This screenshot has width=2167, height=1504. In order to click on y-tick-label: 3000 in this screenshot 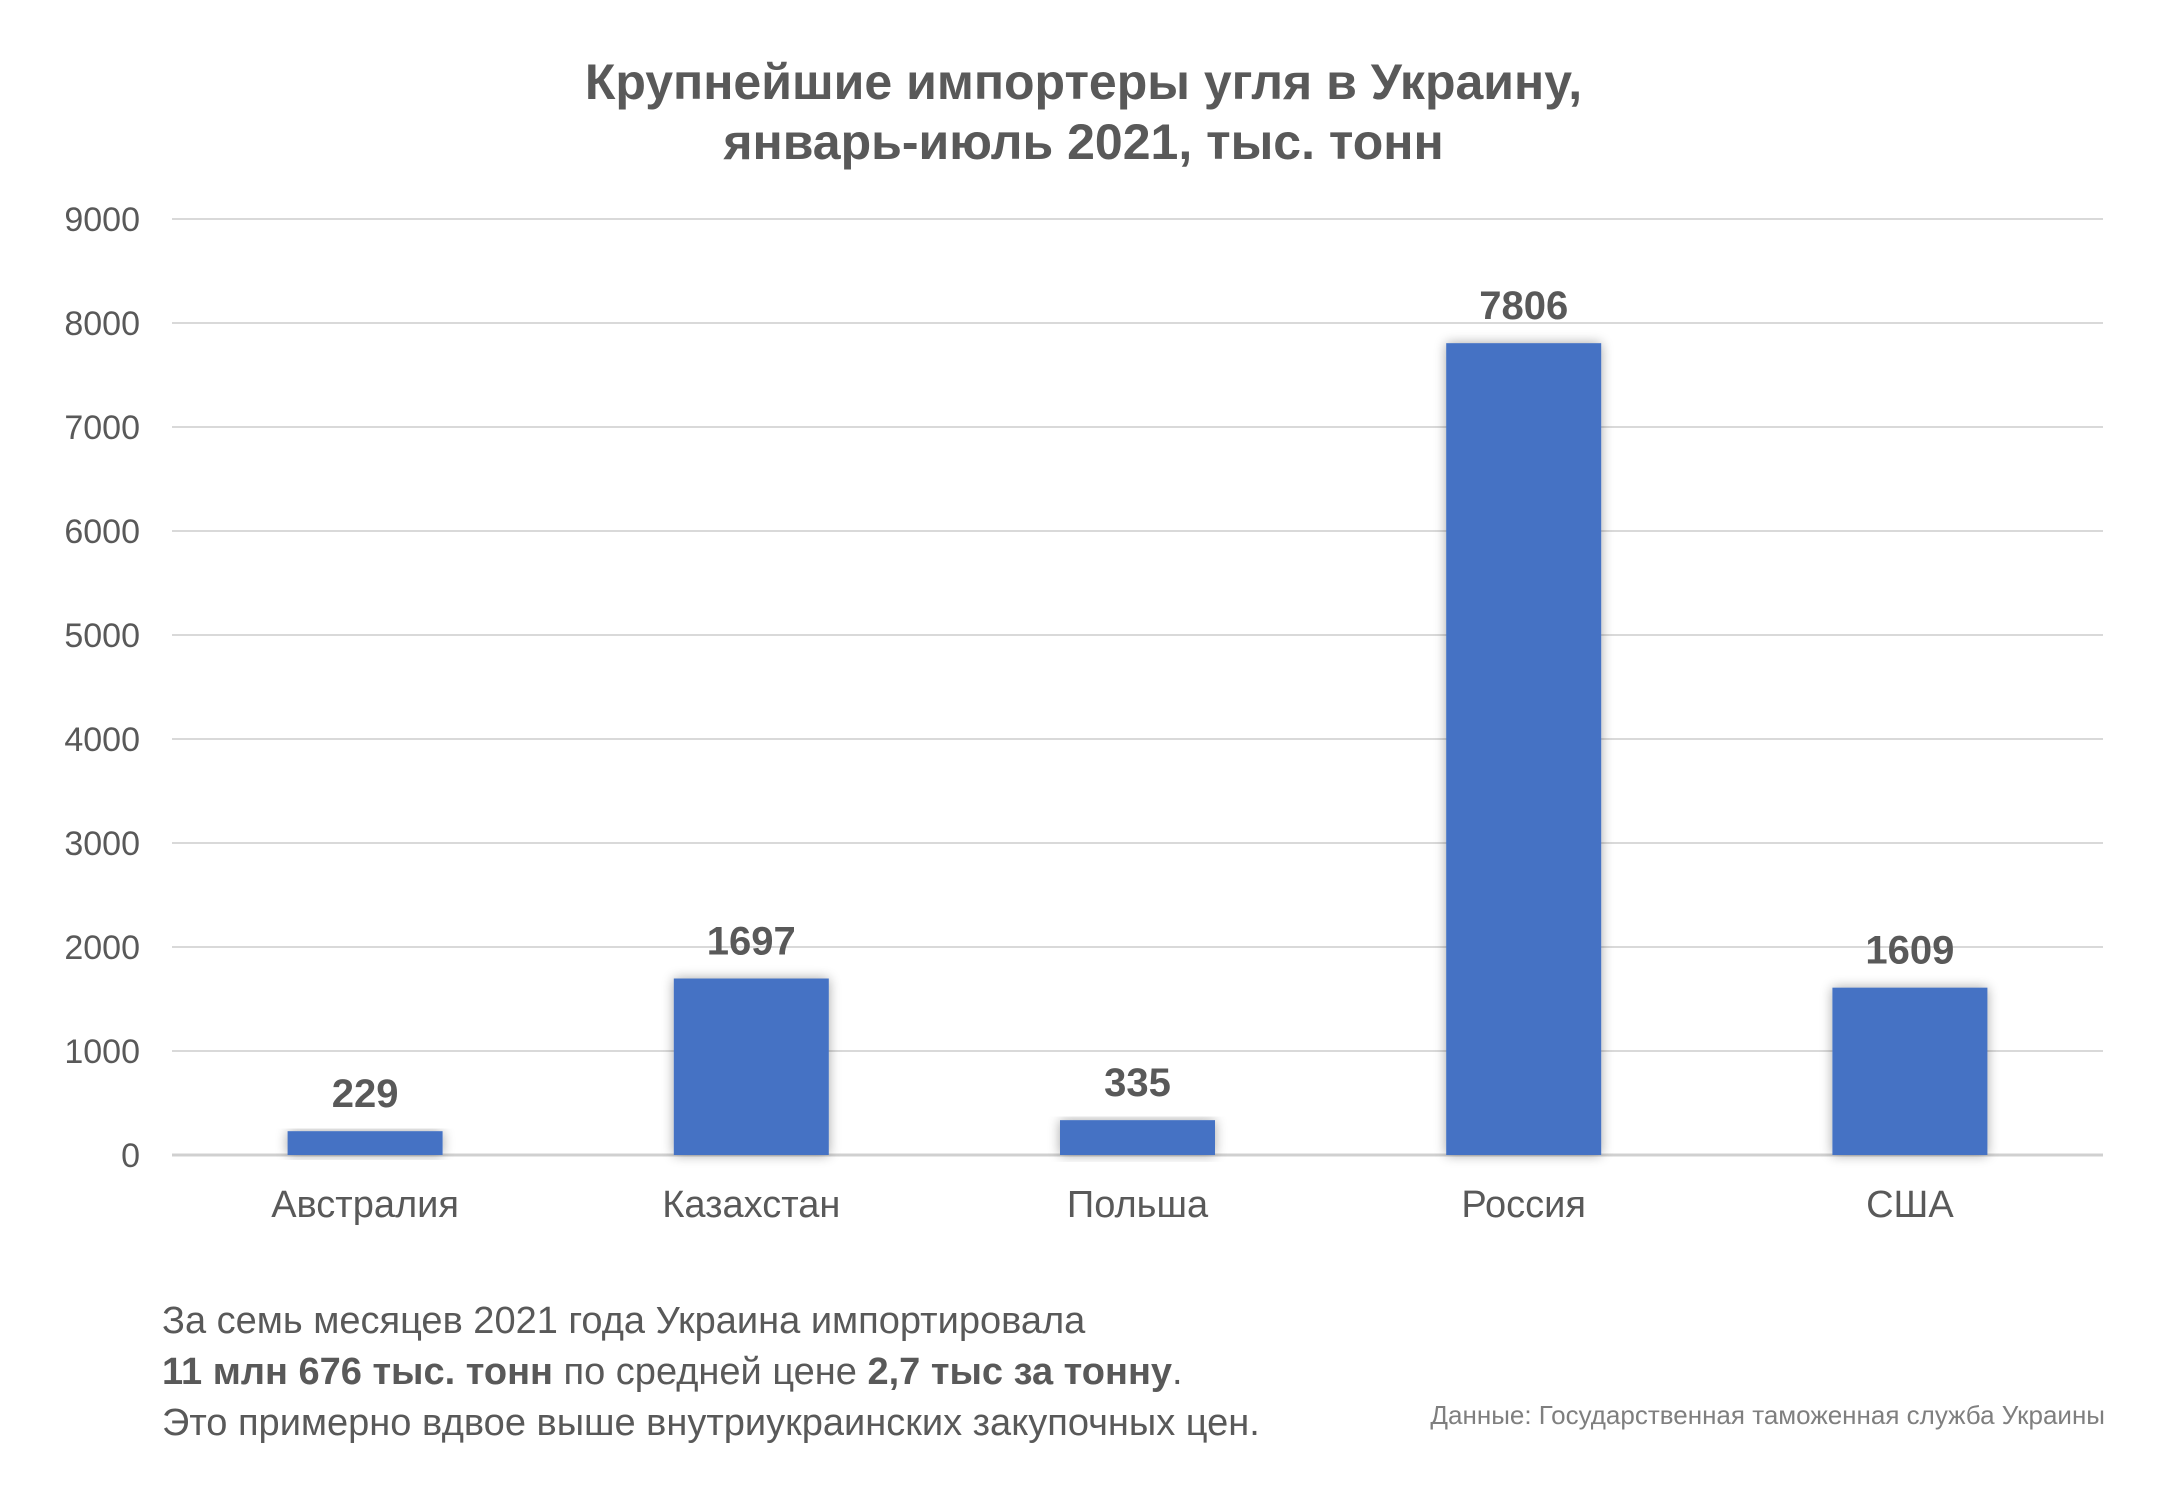, I will do `click(102, 844)`.